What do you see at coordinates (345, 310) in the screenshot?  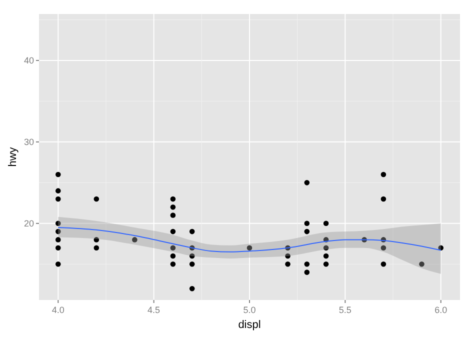 I see `x-tick-label: 5.5` at bounding box center [345, 310].